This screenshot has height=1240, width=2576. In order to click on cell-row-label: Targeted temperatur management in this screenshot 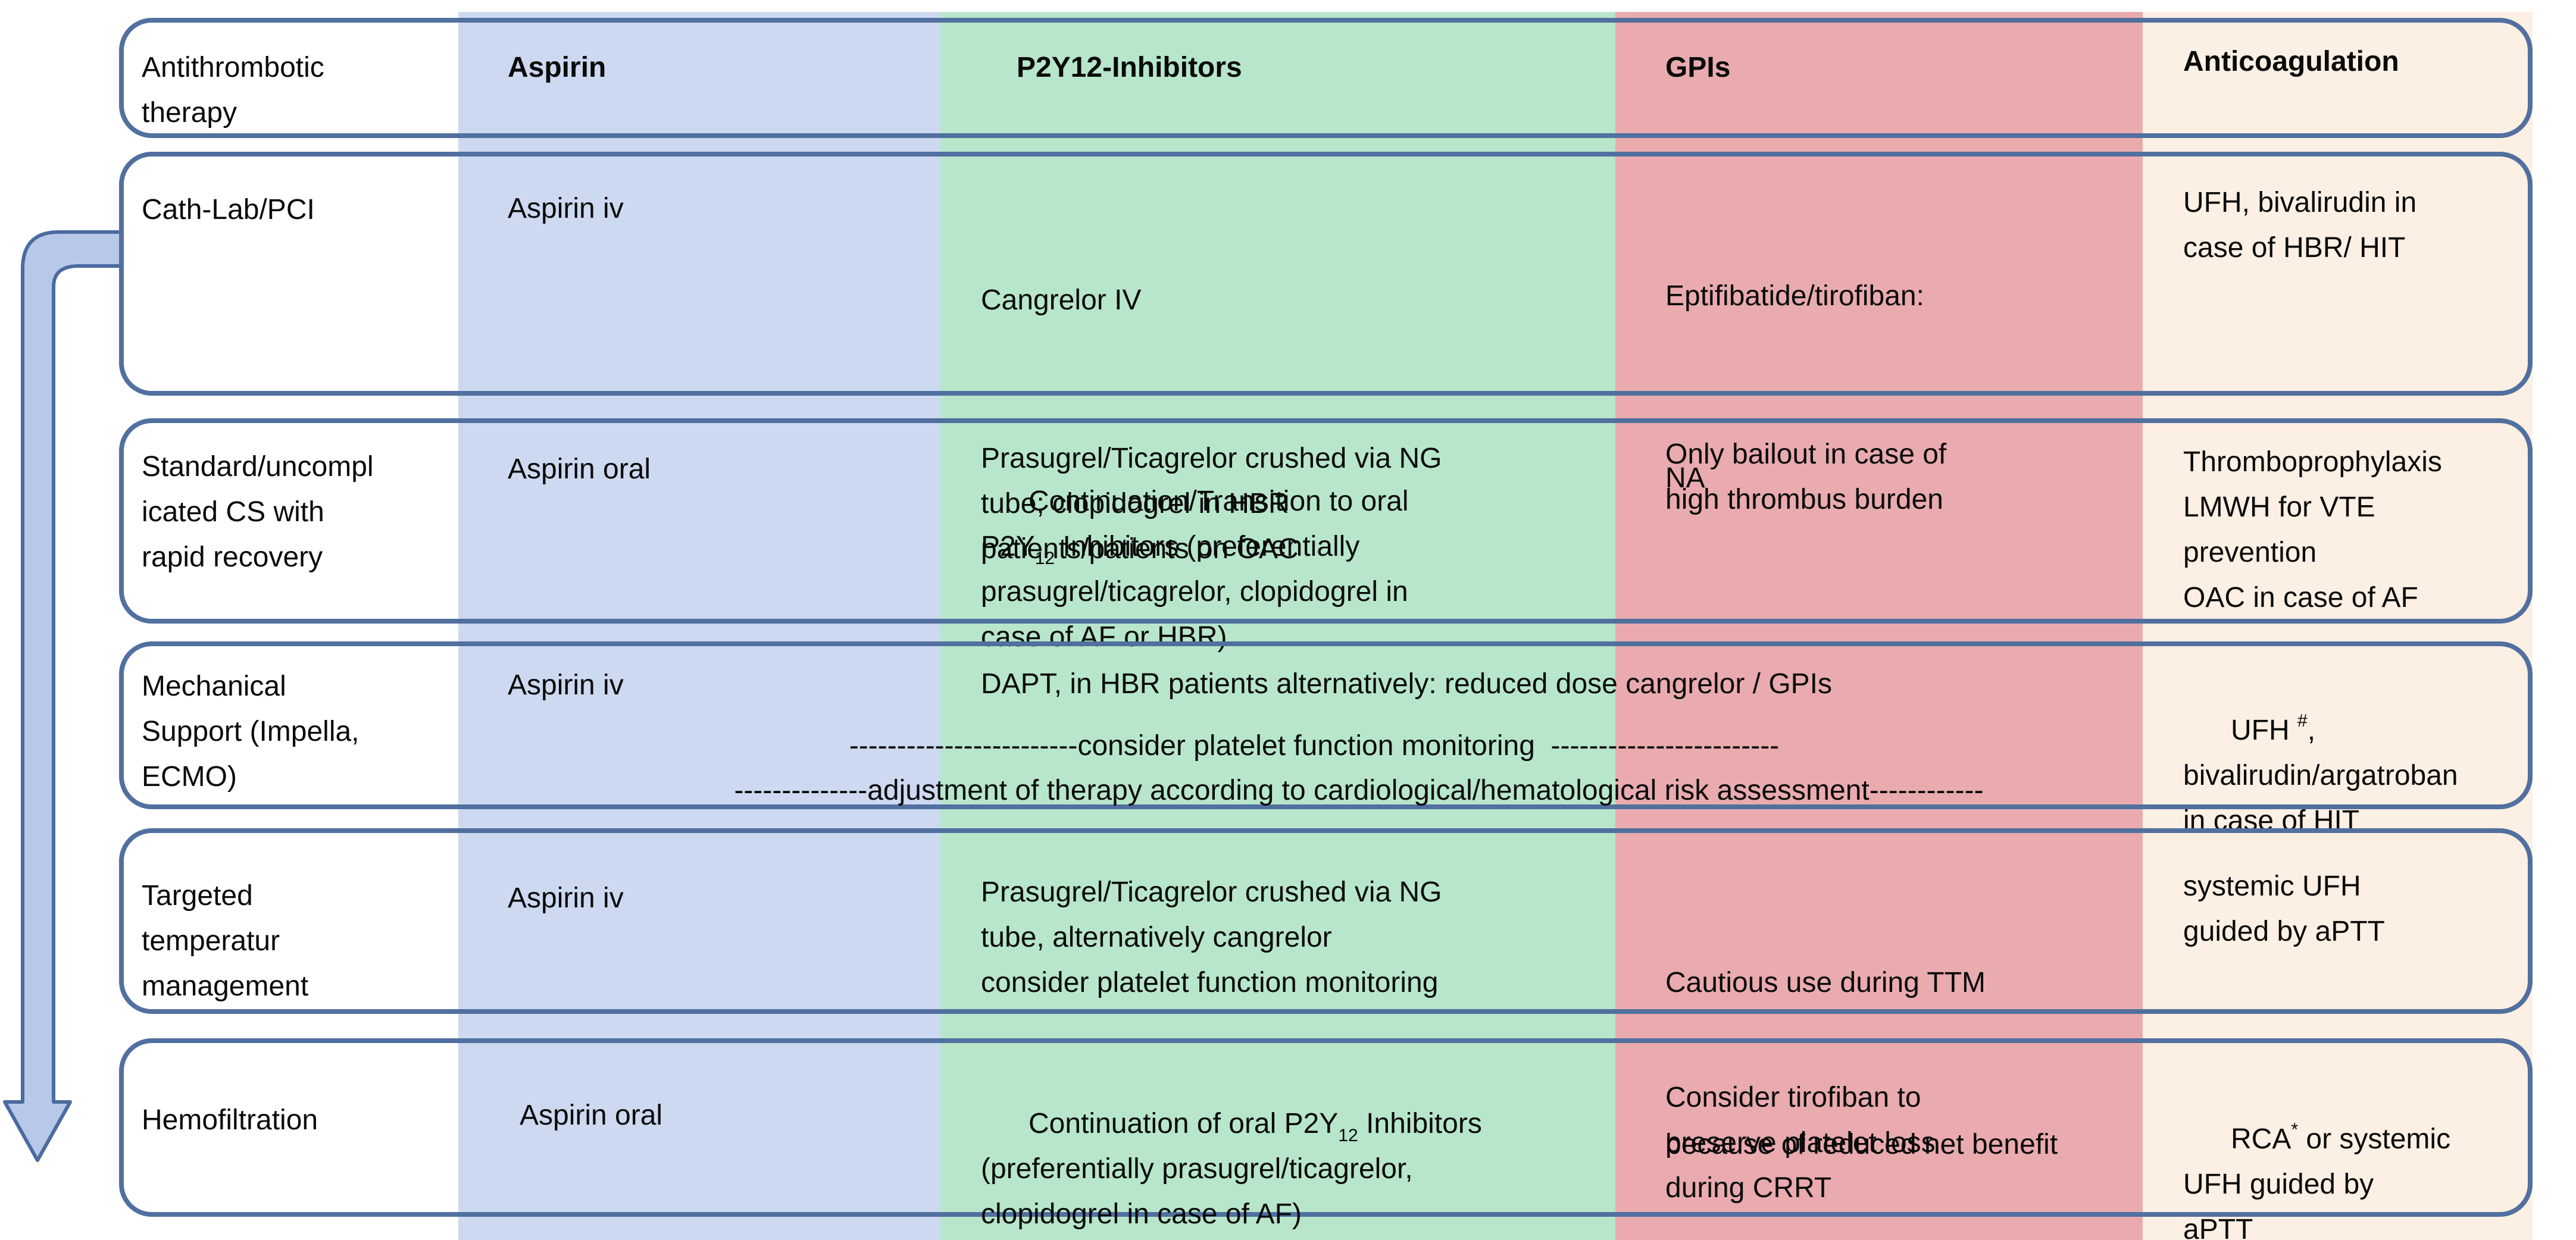, I will do `click(225, 941)`.